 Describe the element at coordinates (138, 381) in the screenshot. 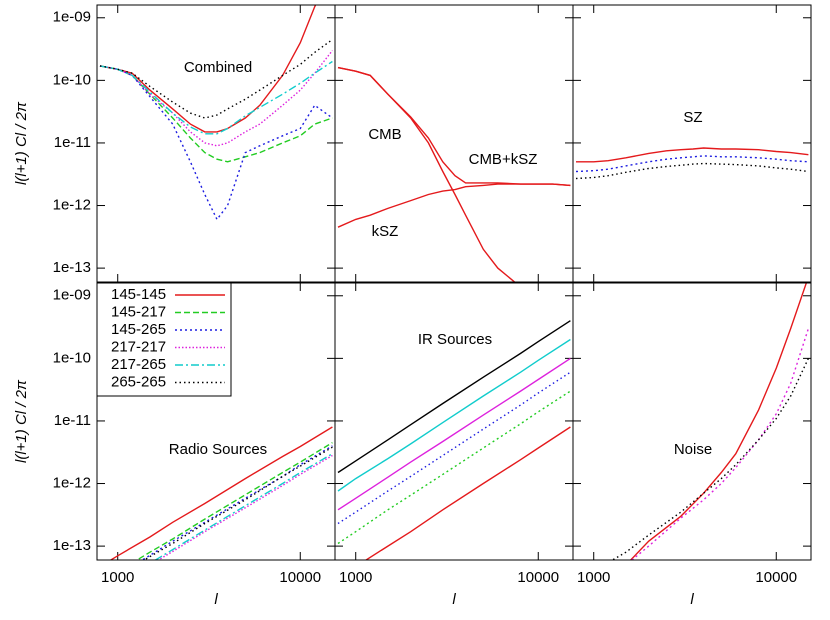

I see `legend-label: 265-265` at that location.